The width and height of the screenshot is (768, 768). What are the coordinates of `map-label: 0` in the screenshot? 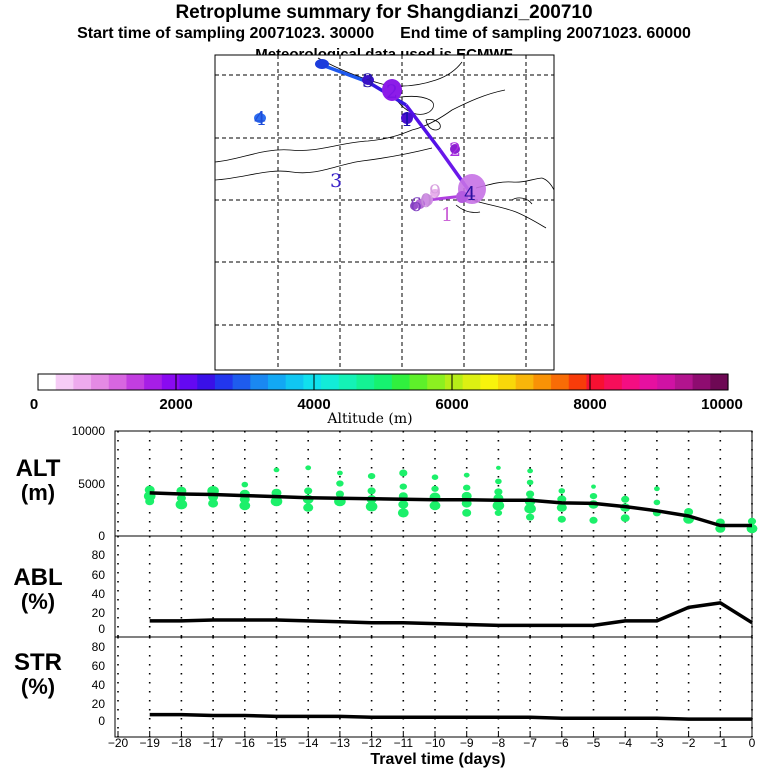 It's located at (426, 201).